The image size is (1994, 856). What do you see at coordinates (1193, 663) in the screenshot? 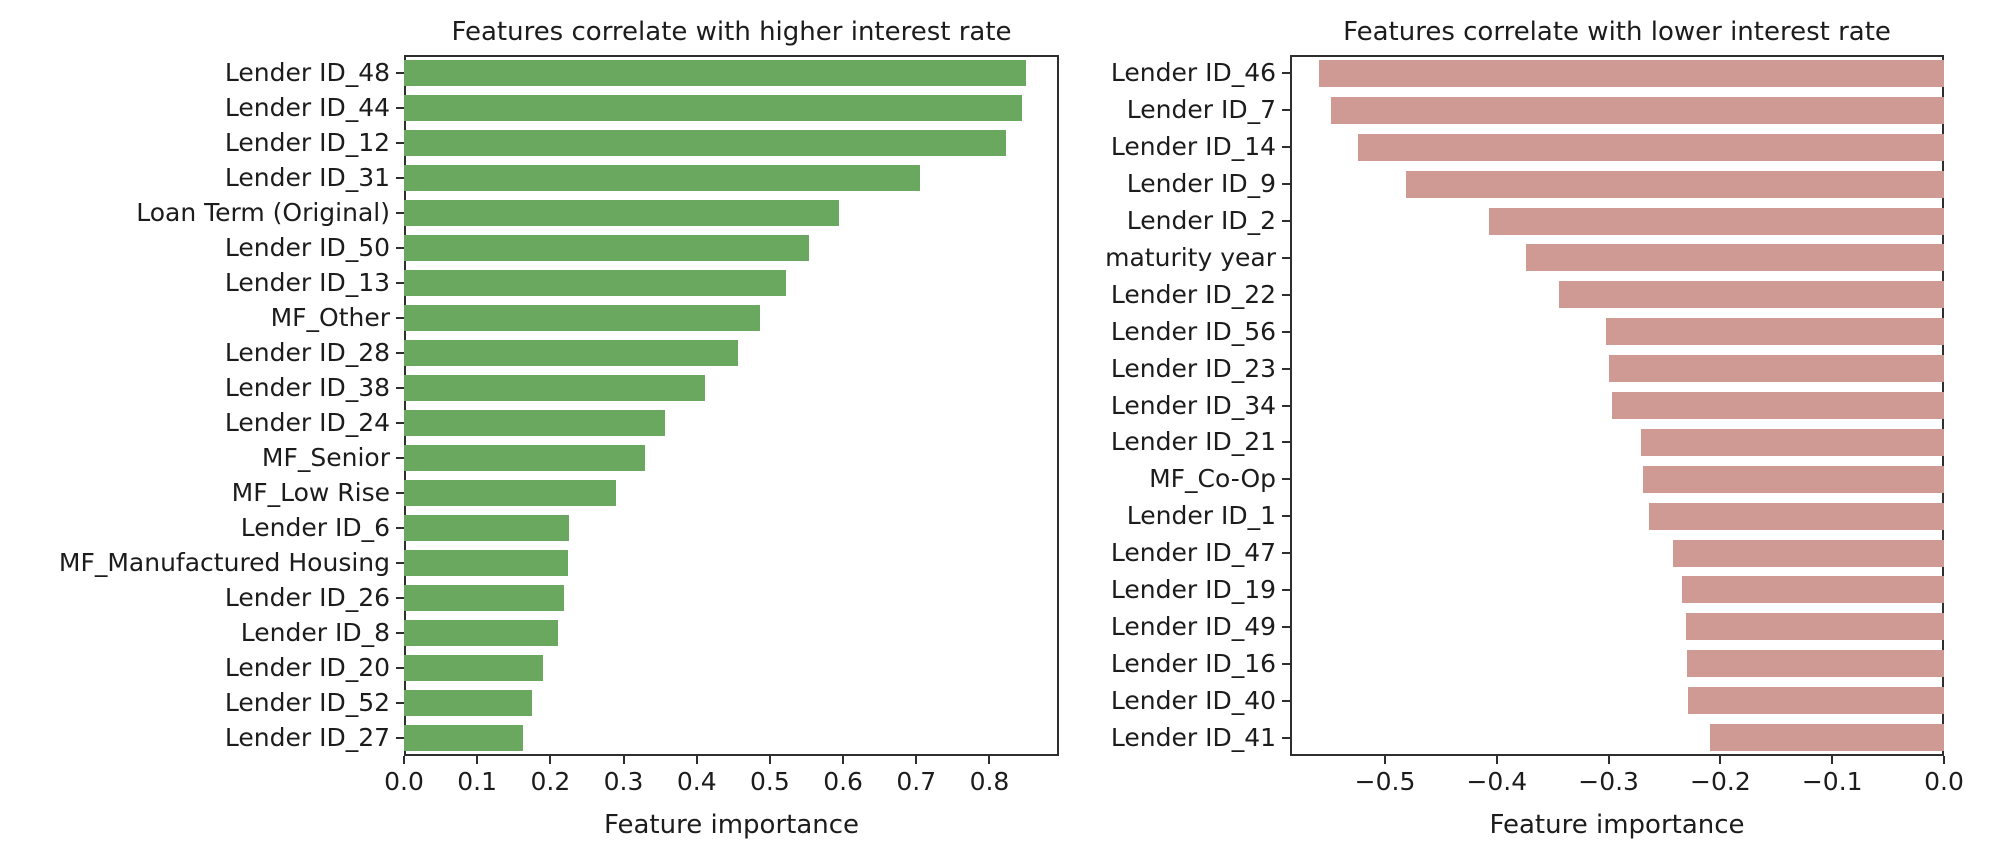
I see `right-y-tick-label: Lender ID_16` at bounding box center [1193, 663].